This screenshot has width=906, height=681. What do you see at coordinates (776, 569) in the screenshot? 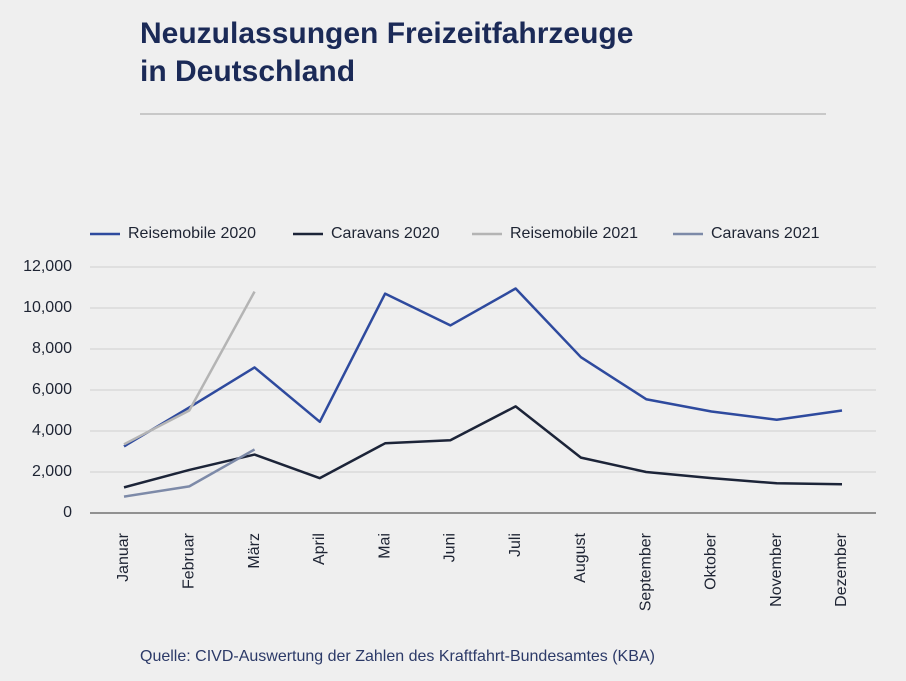
I see `x-tick-label: November` at bounding box center [776, 569].